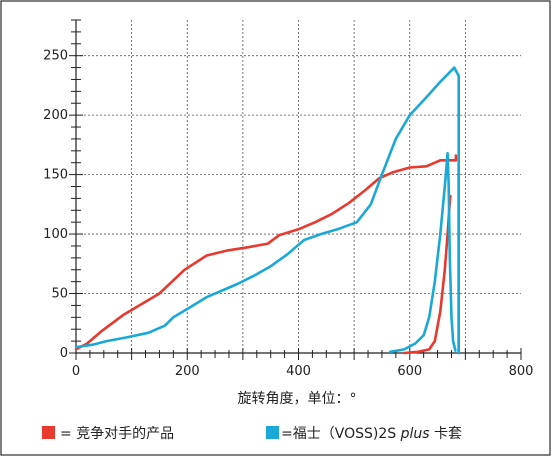 This screenshot has height=456, width=551. I want to click on x-tick-label: 800, so click(521, 371).